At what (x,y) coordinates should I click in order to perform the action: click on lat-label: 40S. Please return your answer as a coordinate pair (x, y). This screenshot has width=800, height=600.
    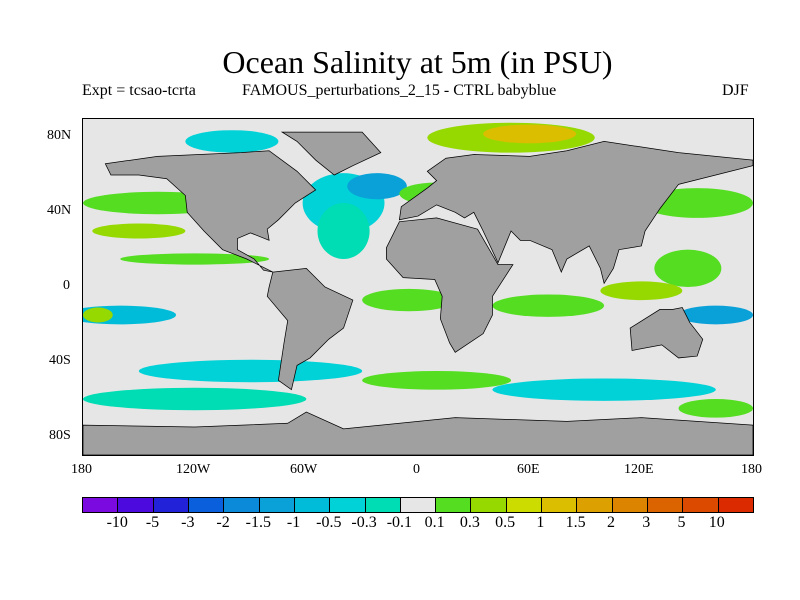
    Looking at the image, I should click on (60, 360).